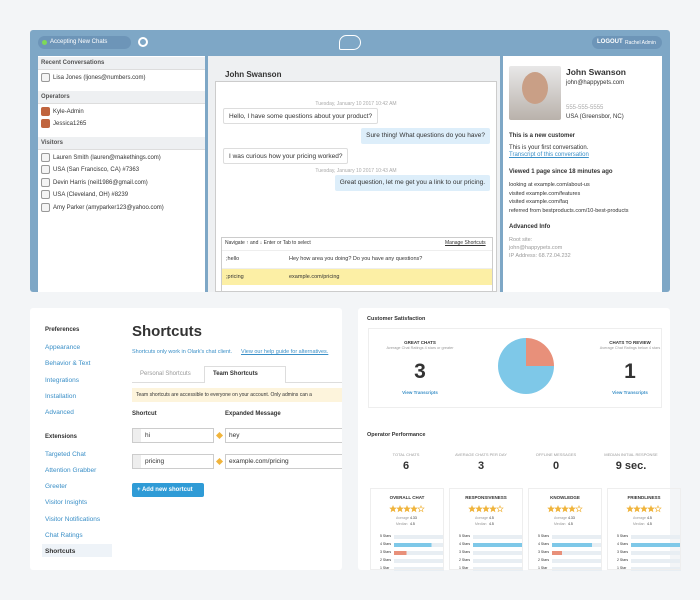 This screenshot has width=700, height=600. Describe the element at coordinates (55, 96) in the screenshot. I see `section-title: Operators` at that location.